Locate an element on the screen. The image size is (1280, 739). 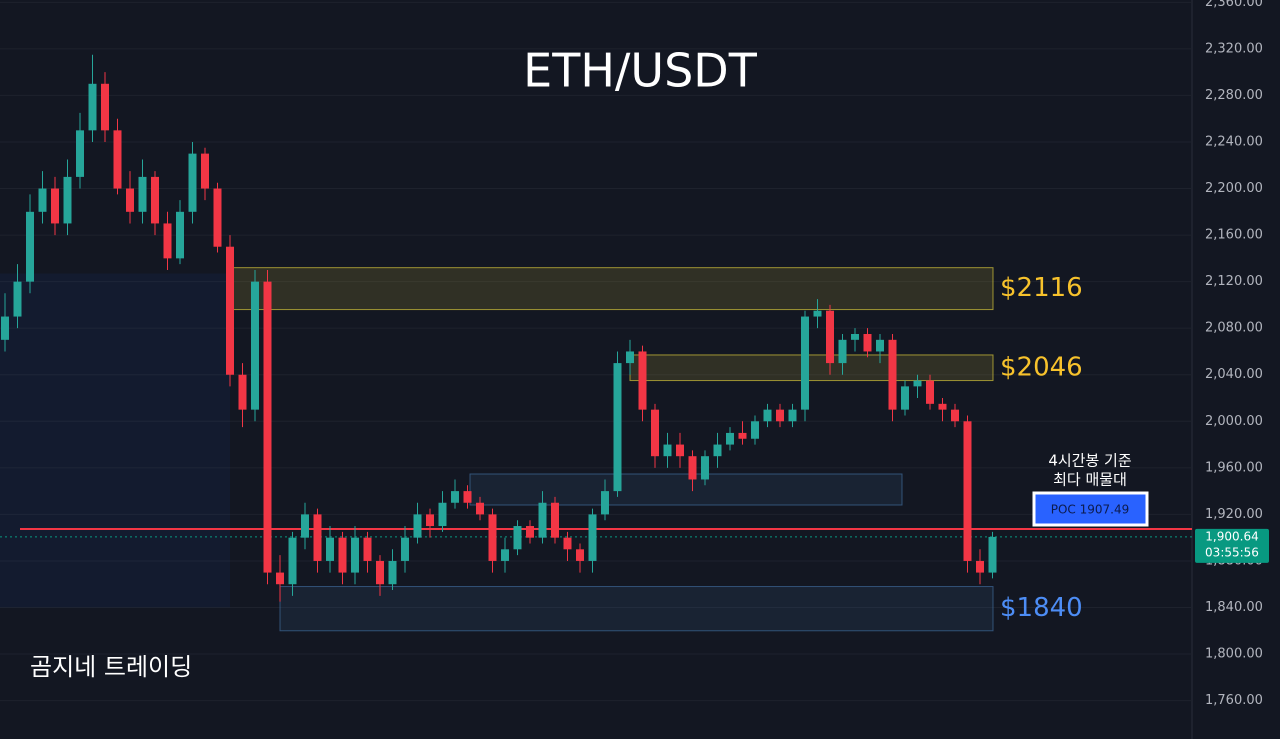
y-tick-label: 2,280.00 is located at coordinates (1234, 95).